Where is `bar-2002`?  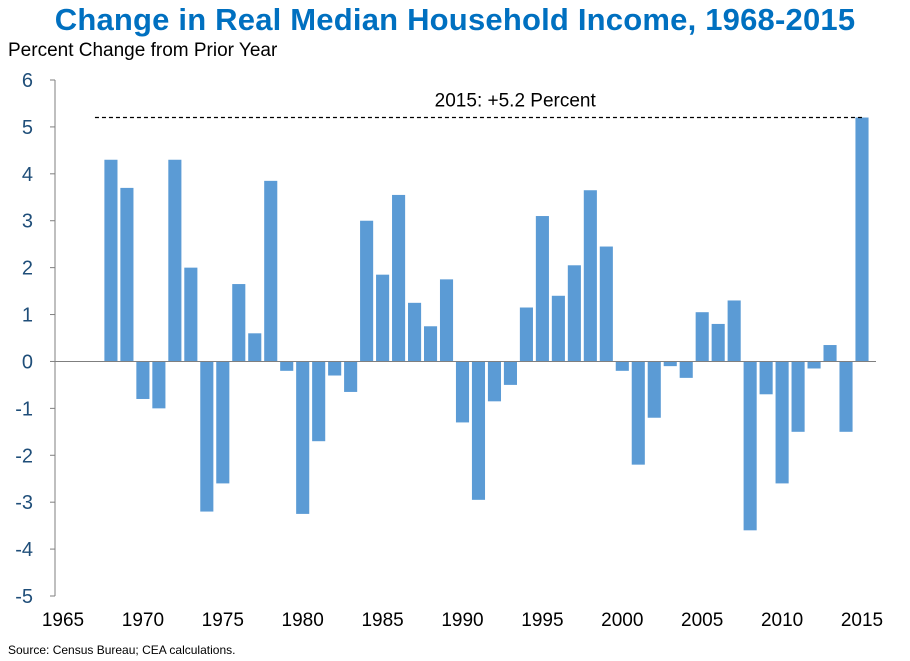
bar-2002 is located at coordinates (654, 389).